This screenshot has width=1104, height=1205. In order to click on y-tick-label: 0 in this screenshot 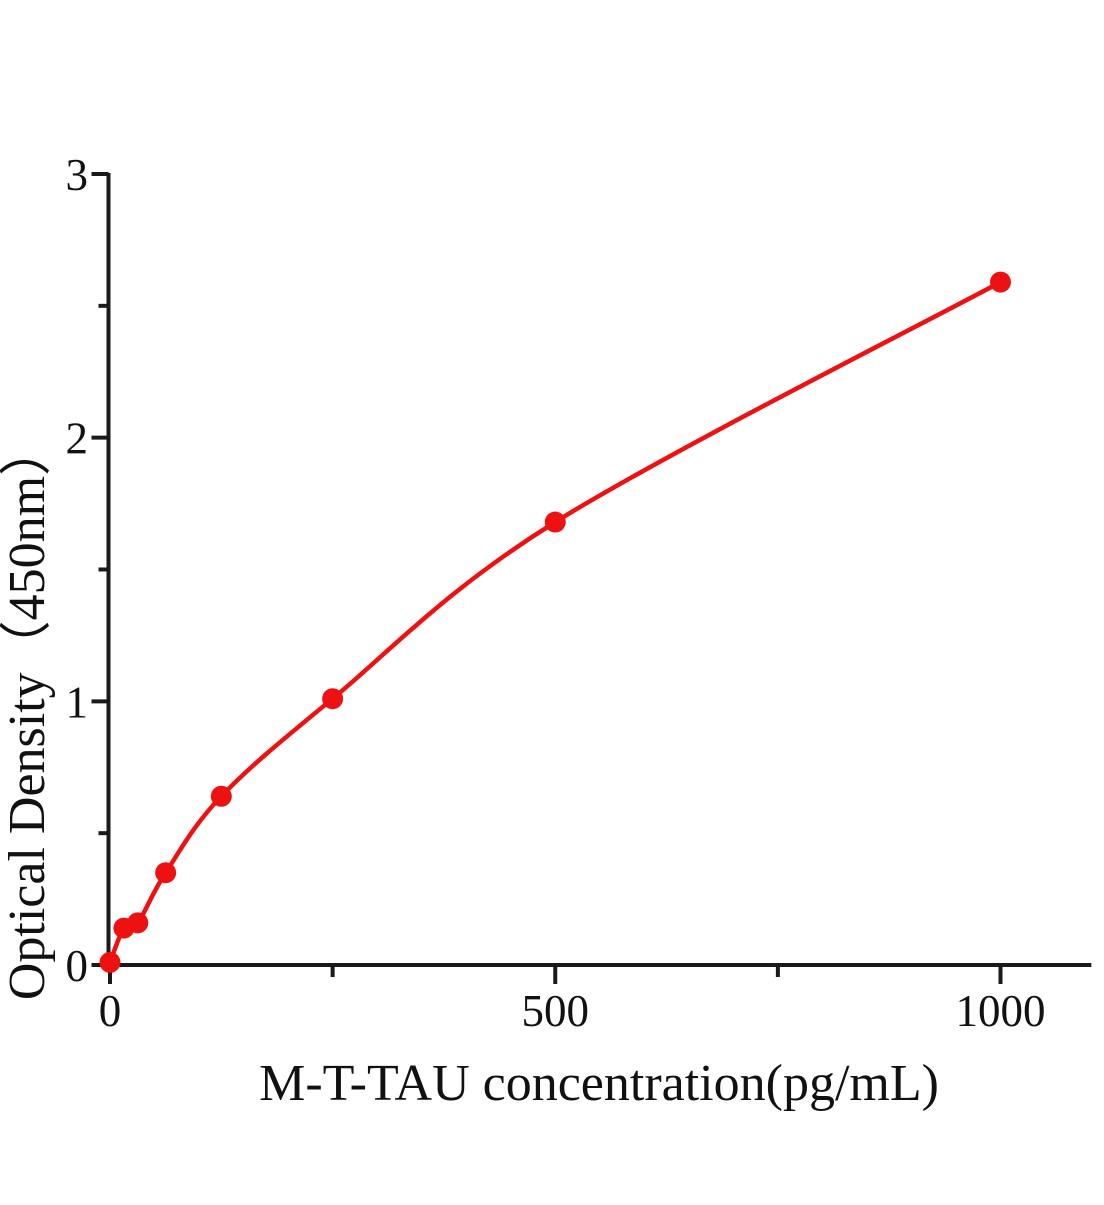, I will do `click(77, 966)`.